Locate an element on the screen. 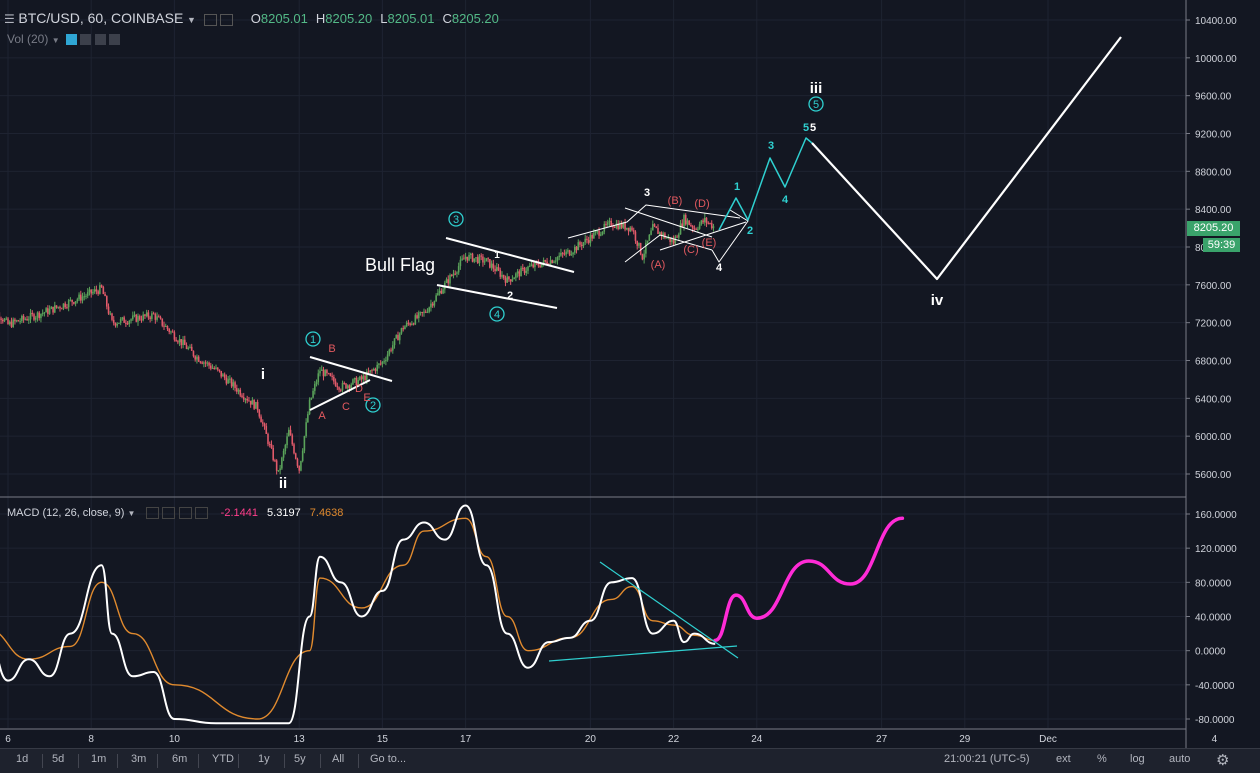 This screenshot has width=1260, height=773. time-tick-label: 20 is located at coordinates (591, 739).